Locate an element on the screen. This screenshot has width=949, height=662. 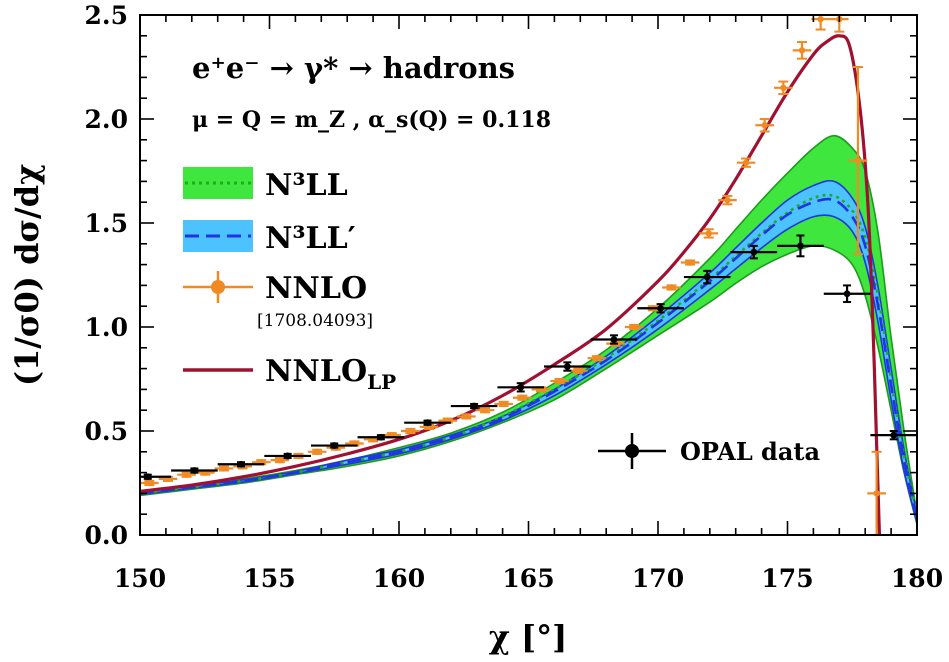
x-tick-label: 155 is located at coordinates (269, 578).